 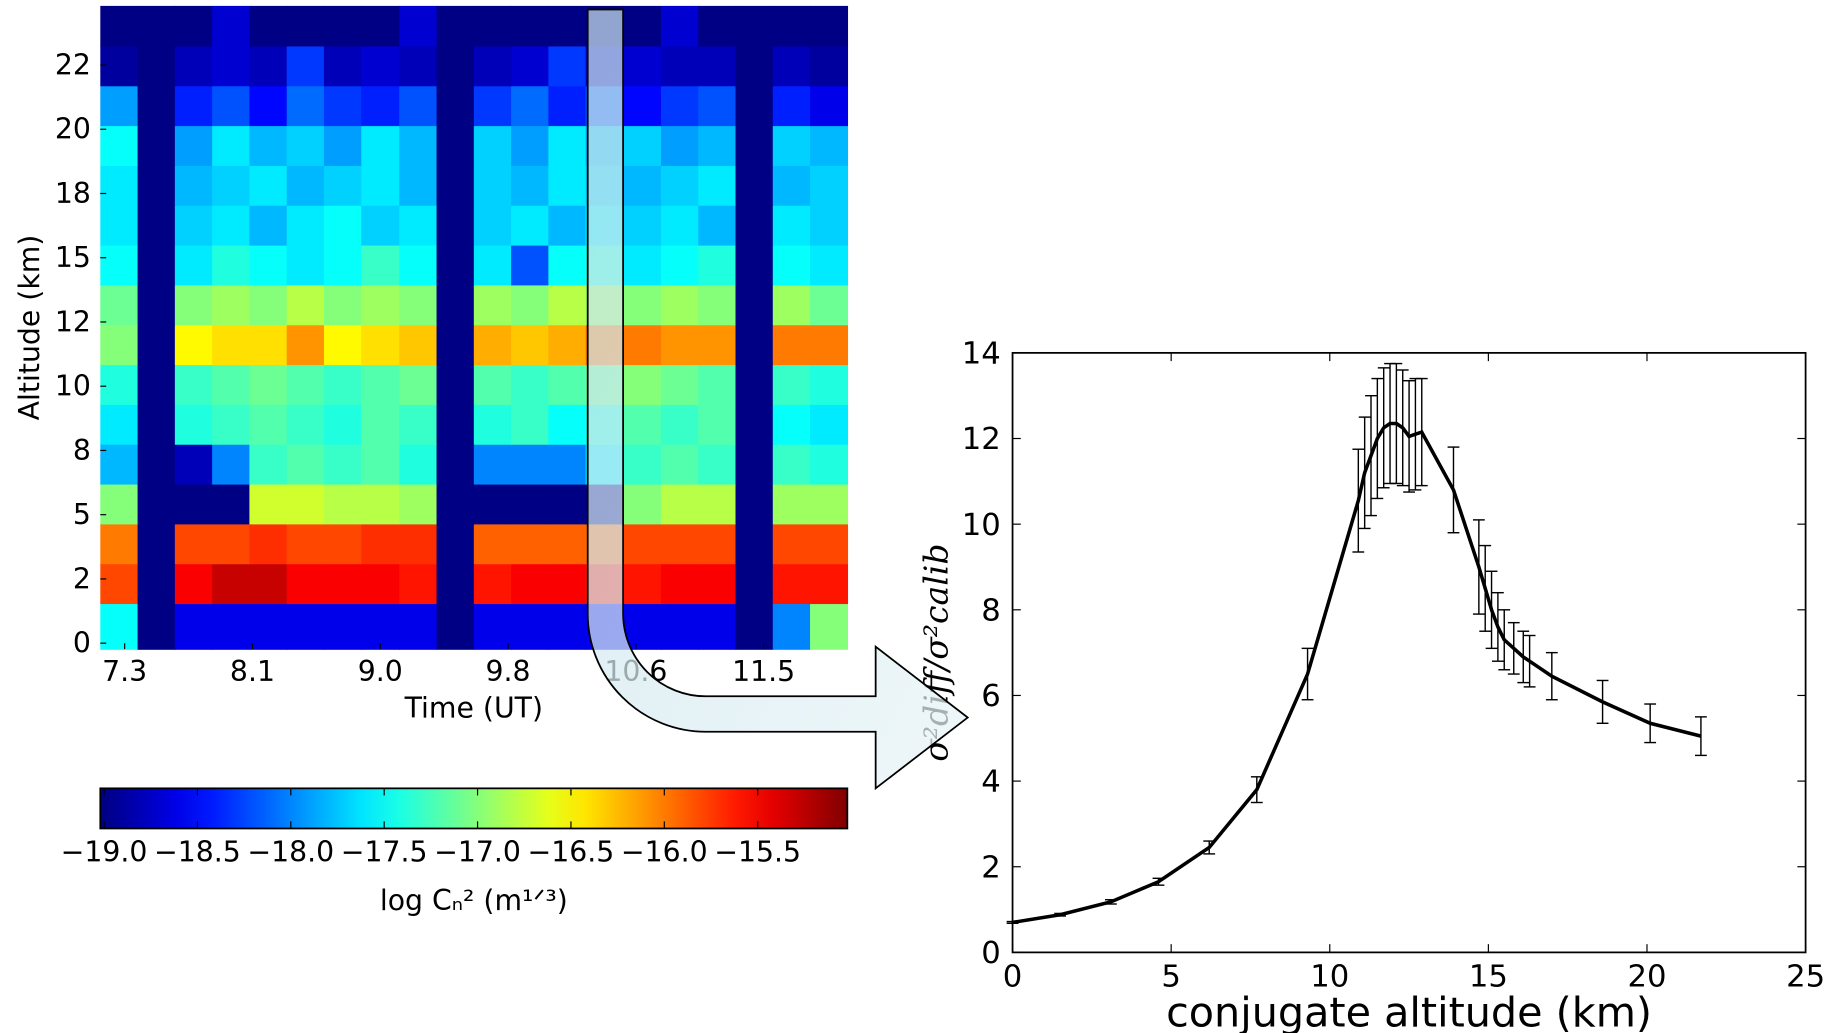 I want to click on y-tick-label: 15, so click(x=73, y=257).